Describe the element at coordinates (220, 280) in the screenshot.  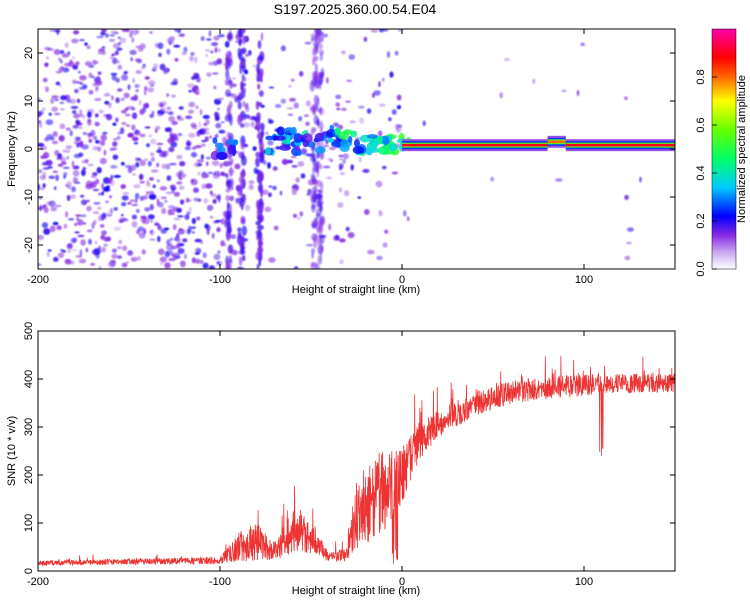
I see `x-tick-label: -100` at that location.